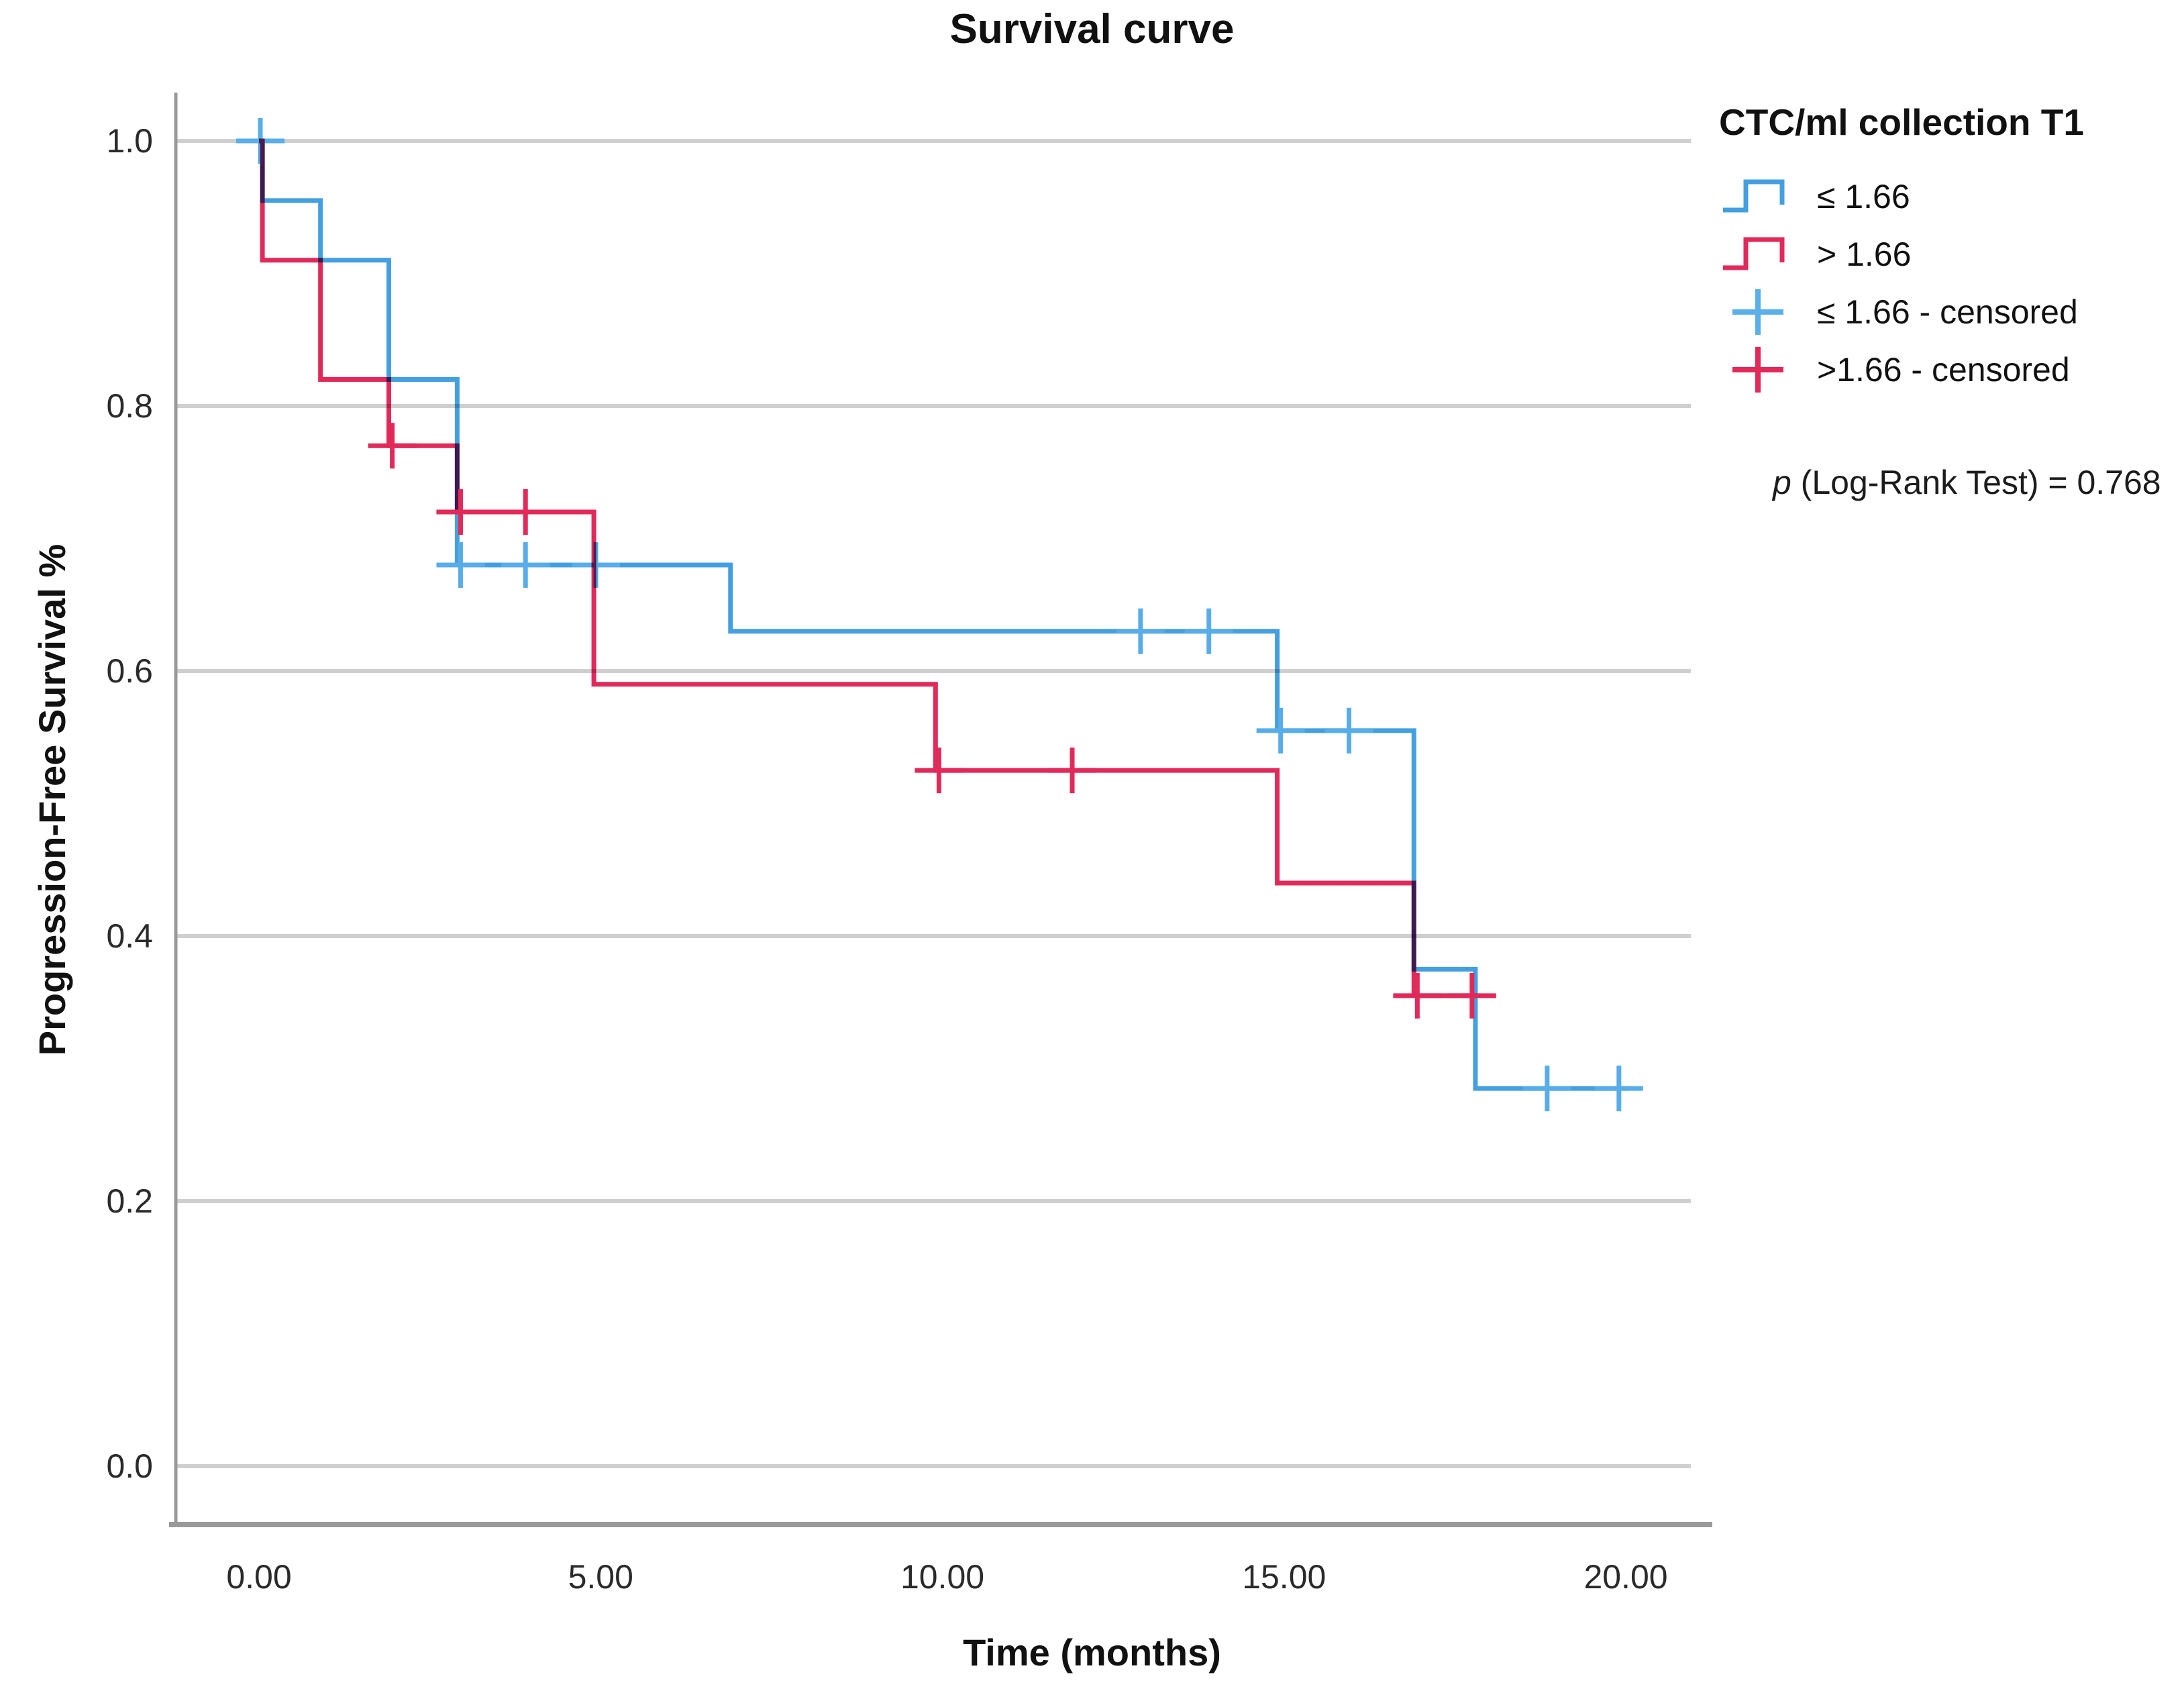 Image resolution: width=2184 pixels, height=1699 pixels. Describe the element at coordinates (942, 1577) in the screenshot. I see `x-tick-label: 10.00` at that location.